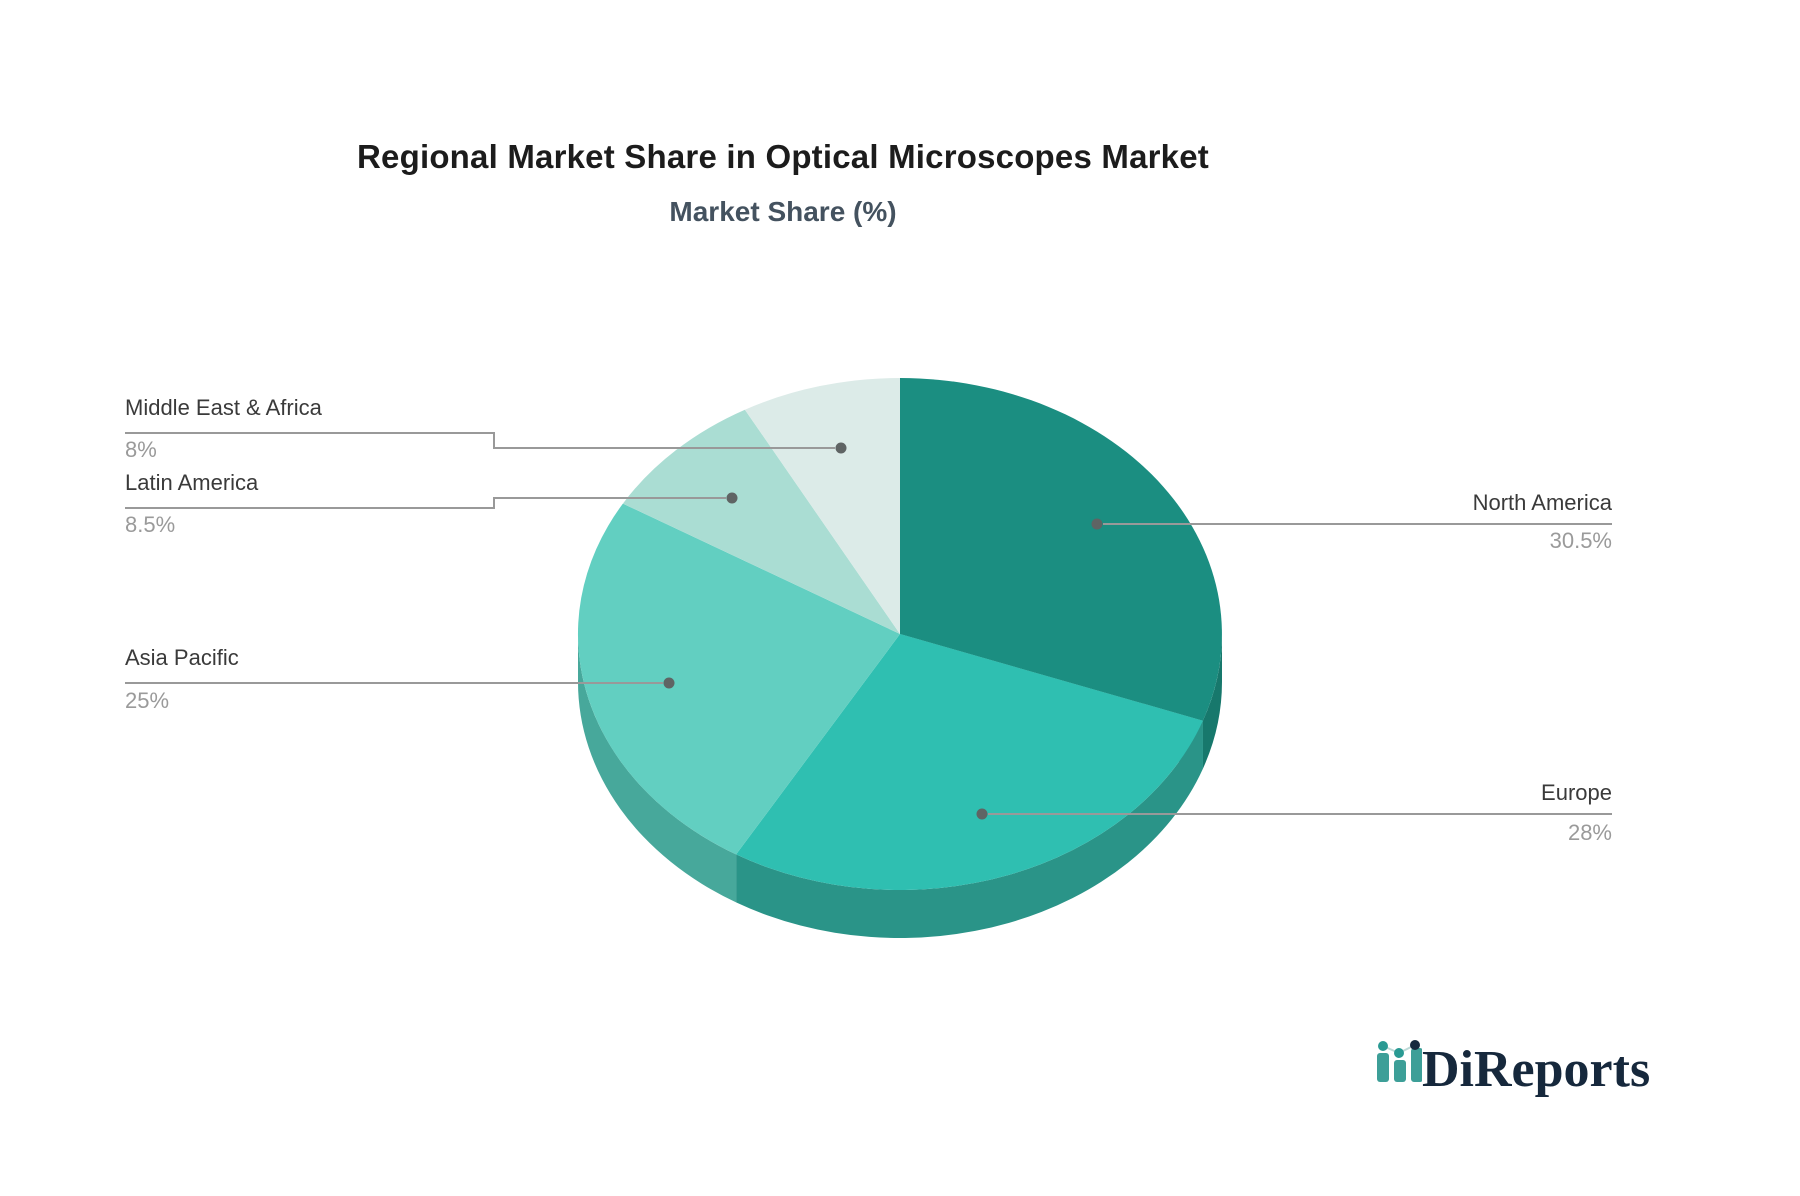 Image resolution: width=1800 pixels, height=1196 pixels. I want to click on leader-line-latin-america, so click(425, 503).